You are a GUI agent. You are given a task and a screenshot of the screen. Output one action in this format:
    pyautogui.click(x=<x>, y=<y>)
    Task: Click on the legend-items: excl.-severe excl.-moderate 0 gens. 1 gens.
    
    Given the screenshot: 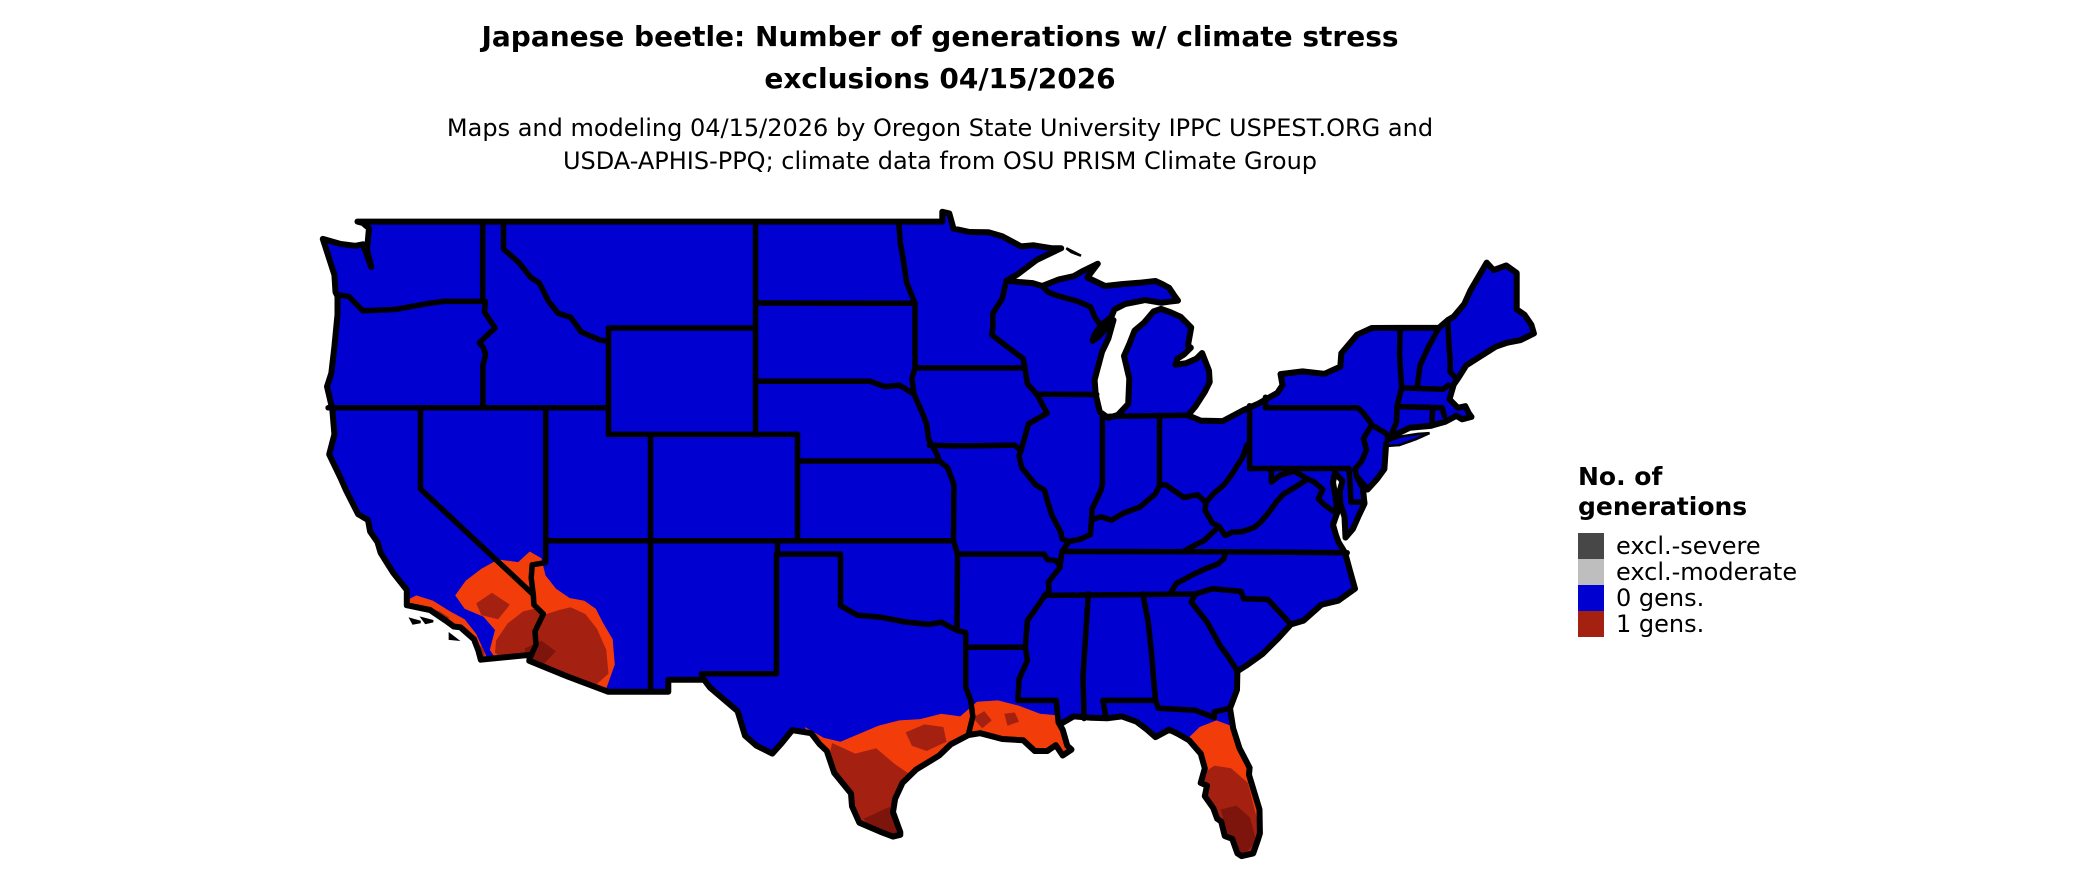 What is the action you would take?
    pyautogui.click(x=1687, y=585)
    